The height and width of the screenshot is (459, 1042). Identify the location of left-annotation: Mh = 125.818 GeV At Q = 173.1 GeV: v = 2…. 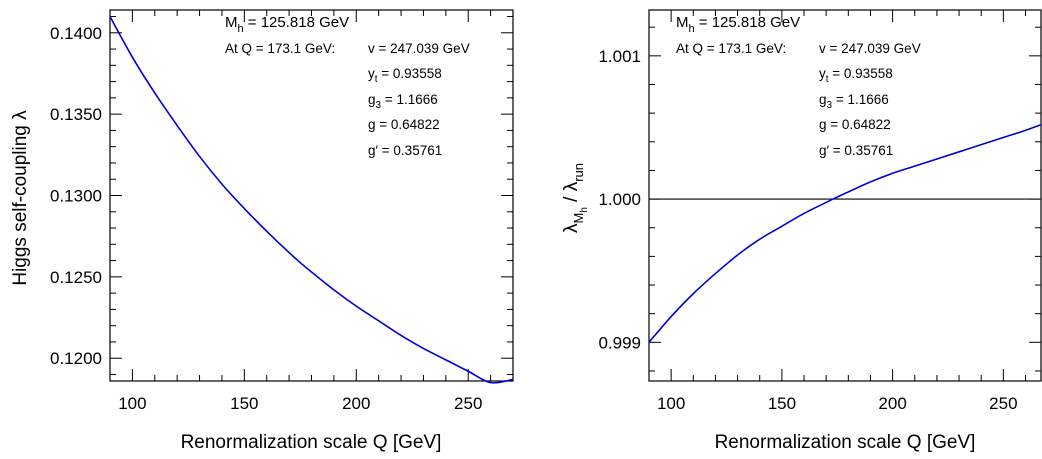
(347, 86).